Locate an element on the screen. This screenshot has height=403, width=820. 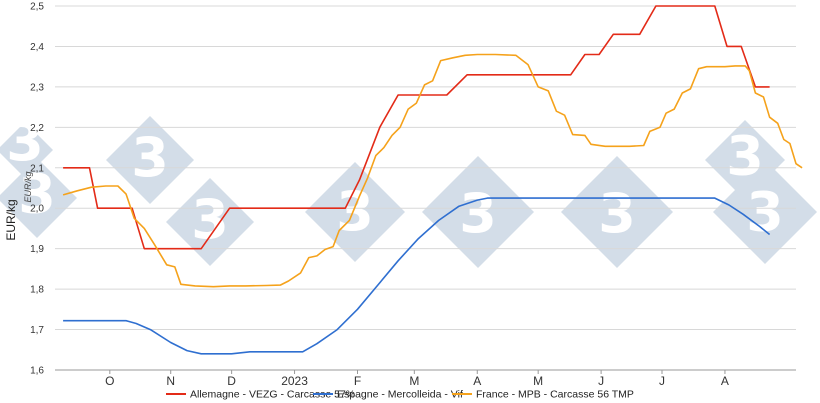
legend-item: Allemagne - VEZG - Carcasse 57% is located at coordinates (260, 395).